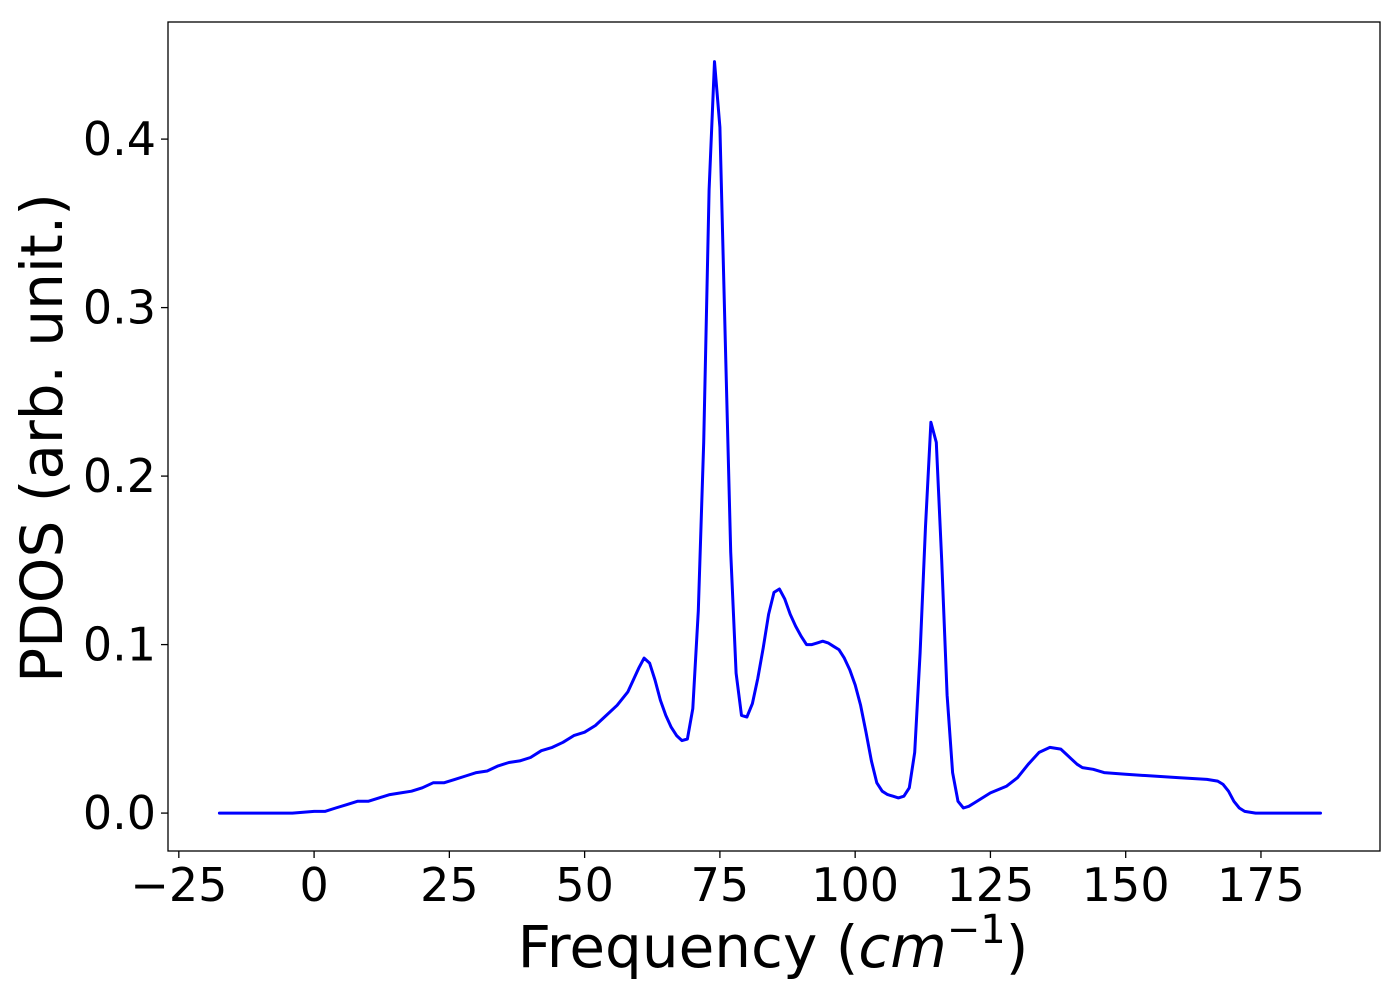 This screenshot has height=1000, width=1400. What do you see at coordinates (902, 947) in the screenshot?
I see `x-axis-label-unit: cm` at bounding box center [902, 947].